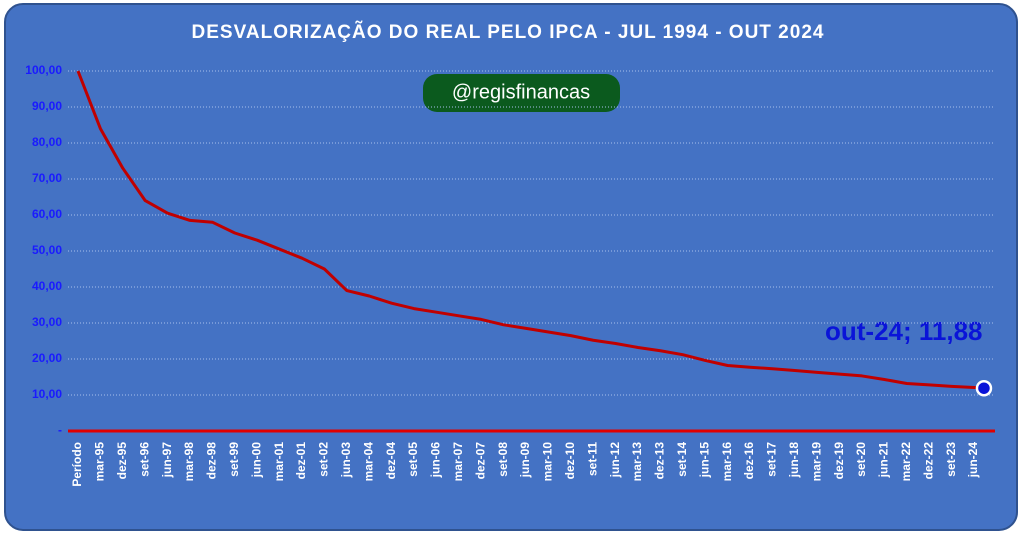 This screenshot has width=1024, height=537. What do you see at coordinates (234, 459) in the screenshot?
I see `x-tick-label: set-99` at bounding box center [234, 459].